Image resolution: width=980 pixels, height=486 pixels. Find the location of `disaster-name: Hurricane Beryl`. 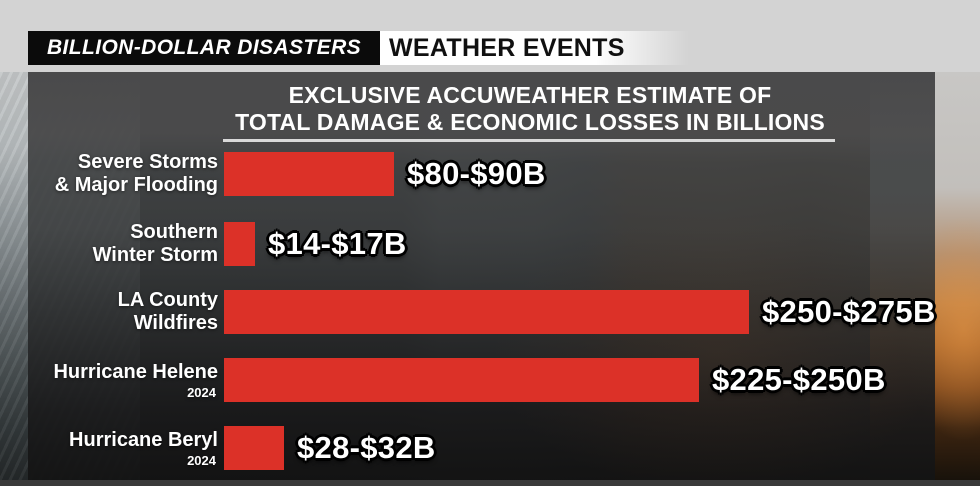

disaster-name: Hurricane Beryl is located at coordinates (143, 439).